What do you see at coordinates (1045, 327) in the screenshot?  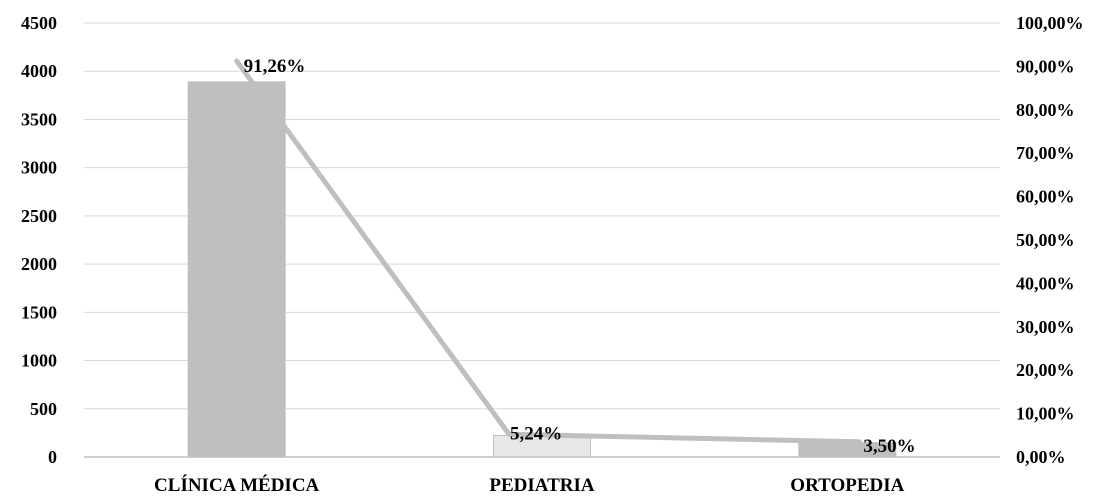 I see `right-tick-label: 30,00%` at bounding box center [1045, 327].